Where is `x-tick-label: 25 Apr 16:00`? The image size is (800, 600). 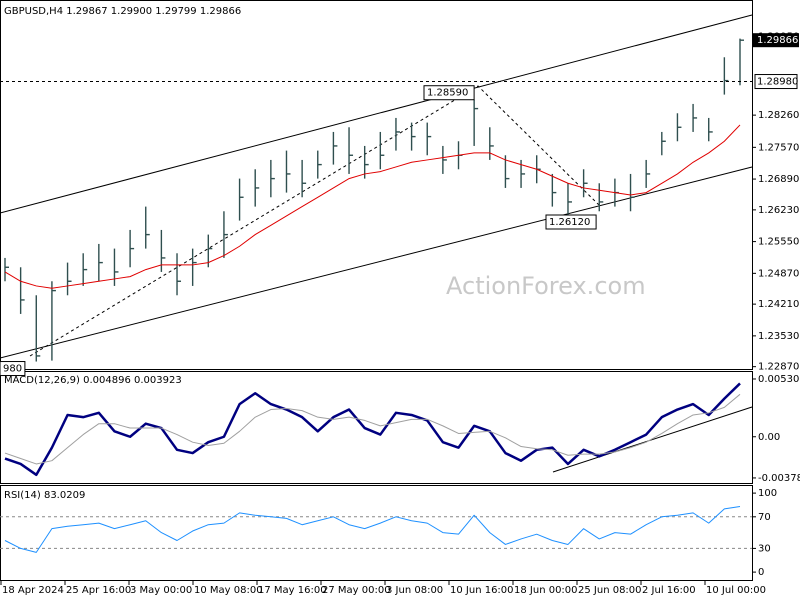
x-tick-label: 25 Apr 16:00 is located at coordinates (98, 590).